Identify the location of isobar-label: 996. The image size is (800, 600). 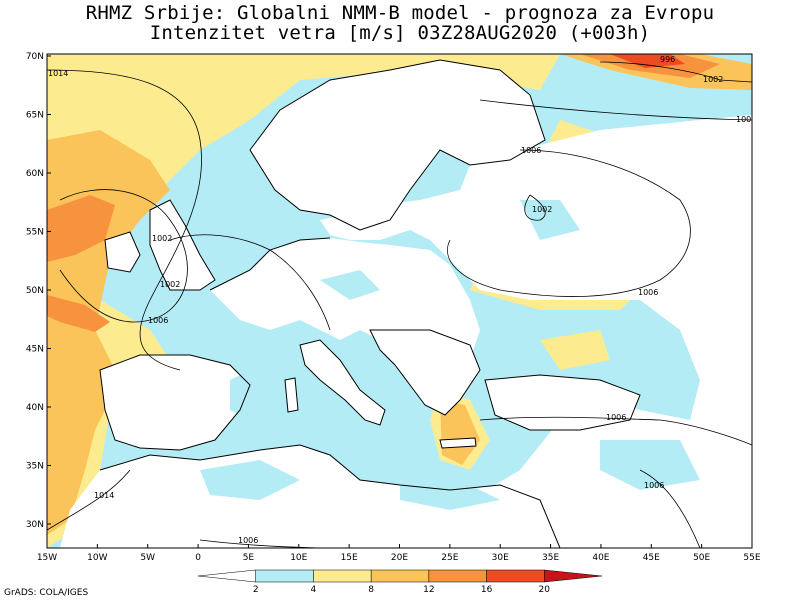
(667, 59).